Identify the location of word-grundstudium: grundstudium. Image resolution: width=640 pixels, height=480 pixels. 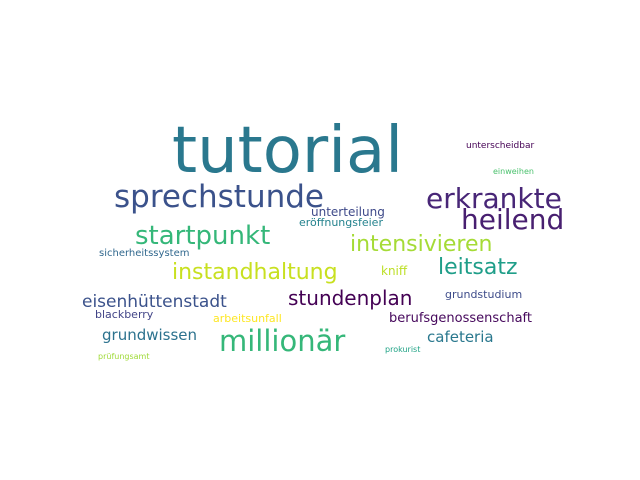
(484, 294).